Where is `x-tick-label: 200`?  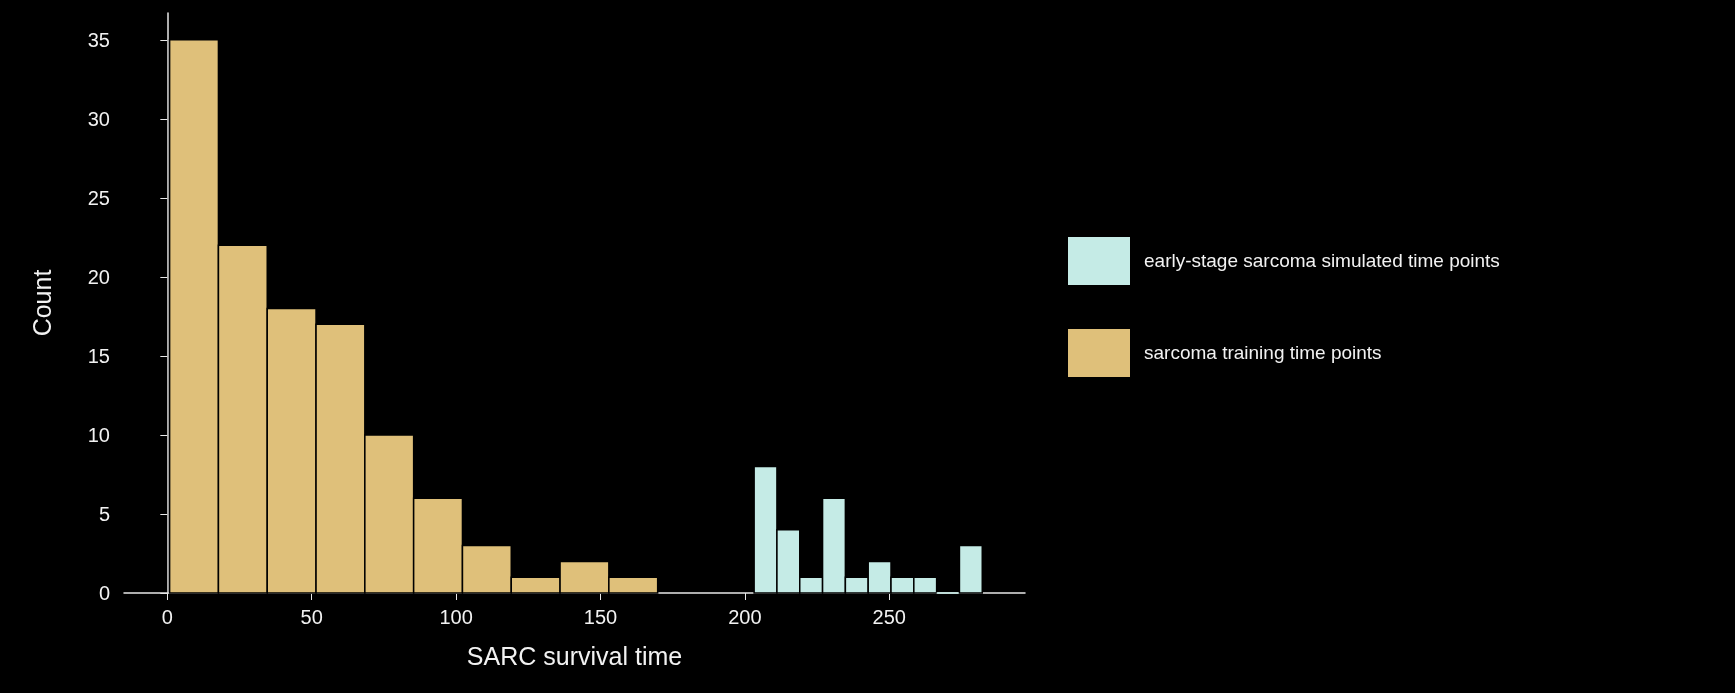 x-tick-label: 200 is located at coordinates (745, 617).